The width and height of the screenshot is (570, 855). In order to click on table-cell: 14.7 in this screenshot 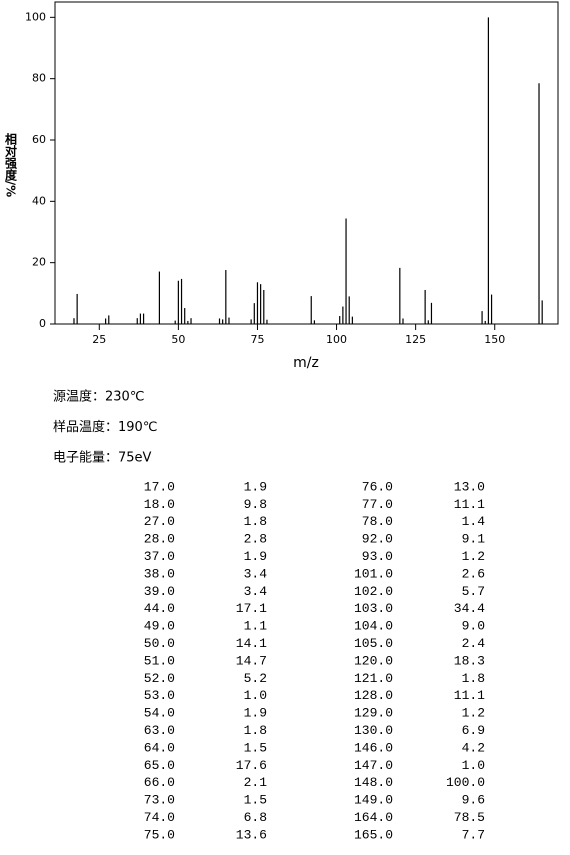, I will do `click(251, 660)`.